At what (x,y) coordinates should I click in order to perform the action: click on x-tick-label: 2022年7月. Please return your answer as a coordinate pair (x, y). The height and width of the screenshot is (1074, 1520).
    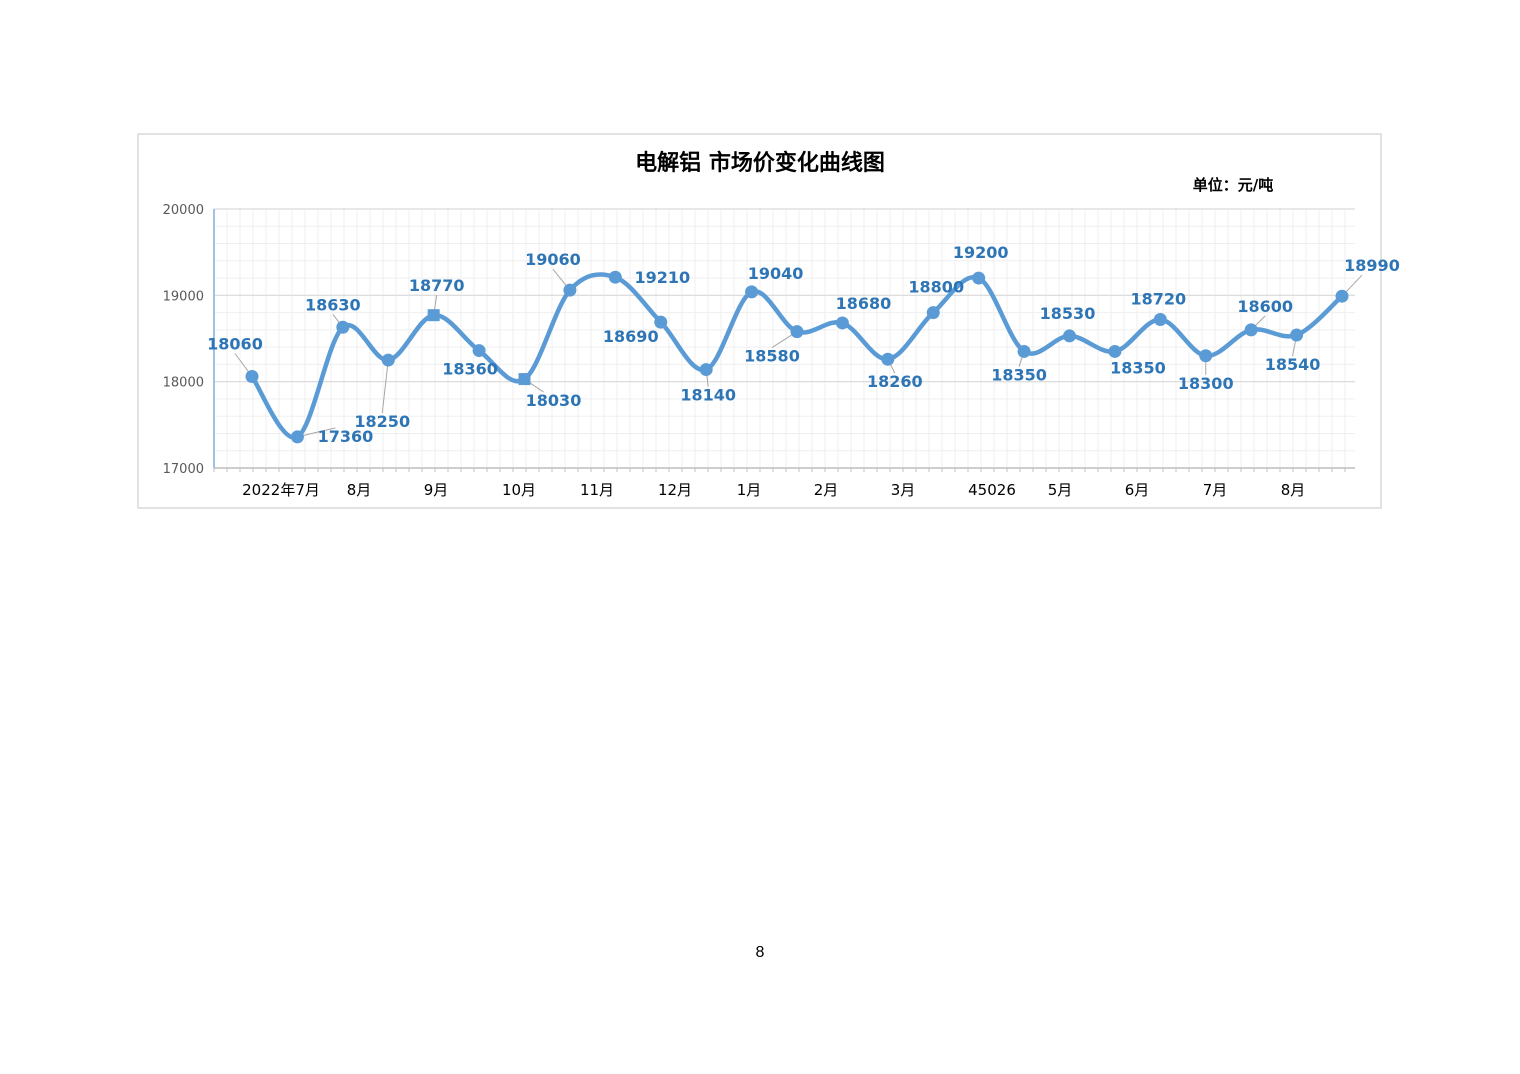
    Looking at the image, I should click on (281, 490).